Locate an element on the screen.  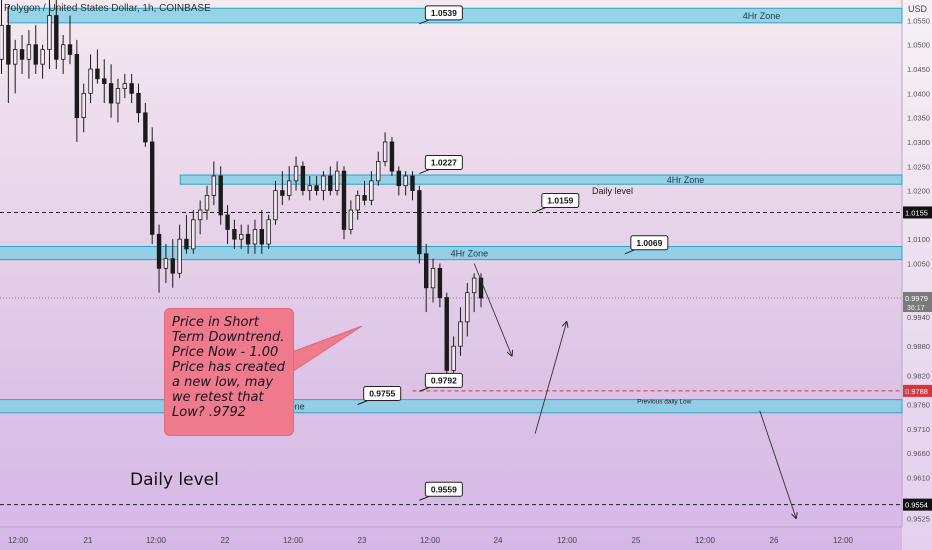
y-tick-label: 0.9710 is located at coordinates (918, 429).